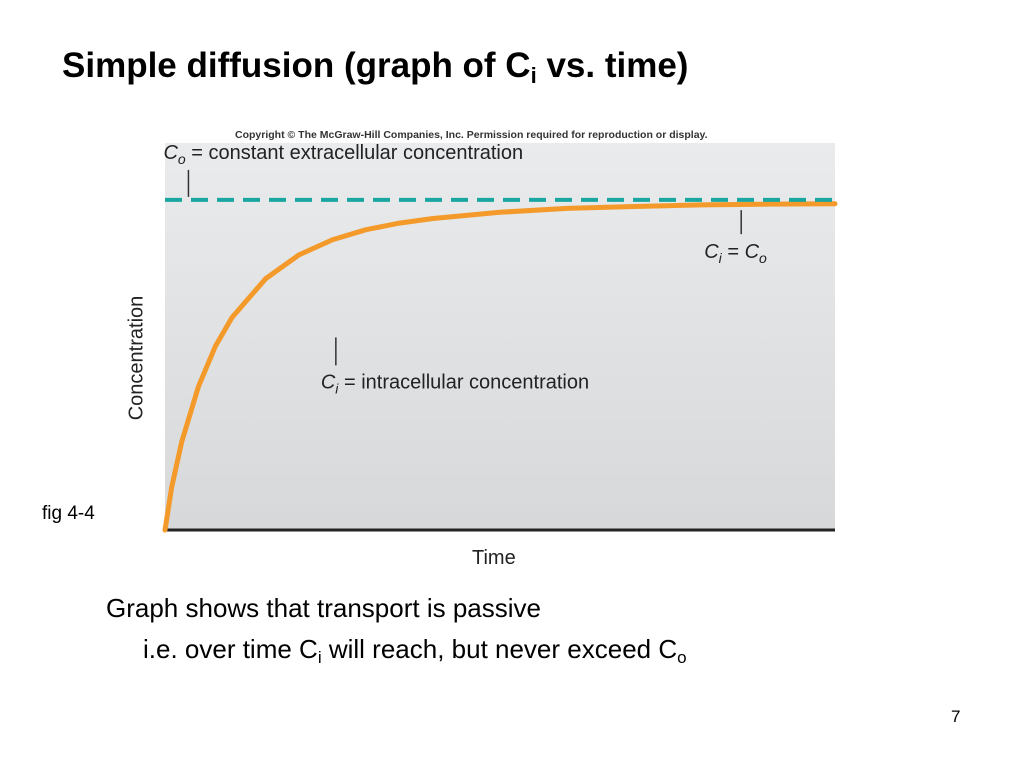 This screenshot has width=1024, height=768. What do you see at coordinates (455, 383) in the screenshot?
I see `annotation-ci-label: Ci = intracellular concentration` at bounding box center [455, 383].